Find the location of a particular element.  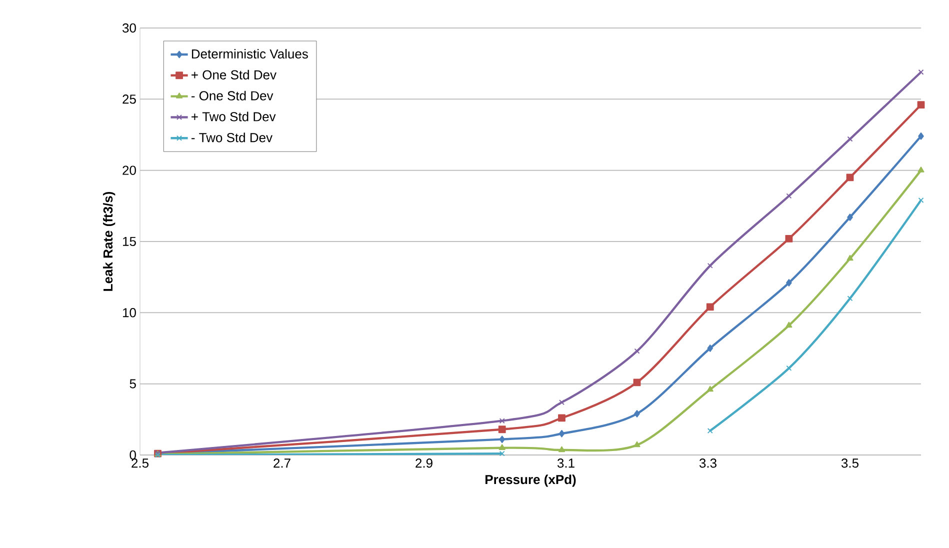

x-tick-label: 2.7 is located at coordinates (282, 463).